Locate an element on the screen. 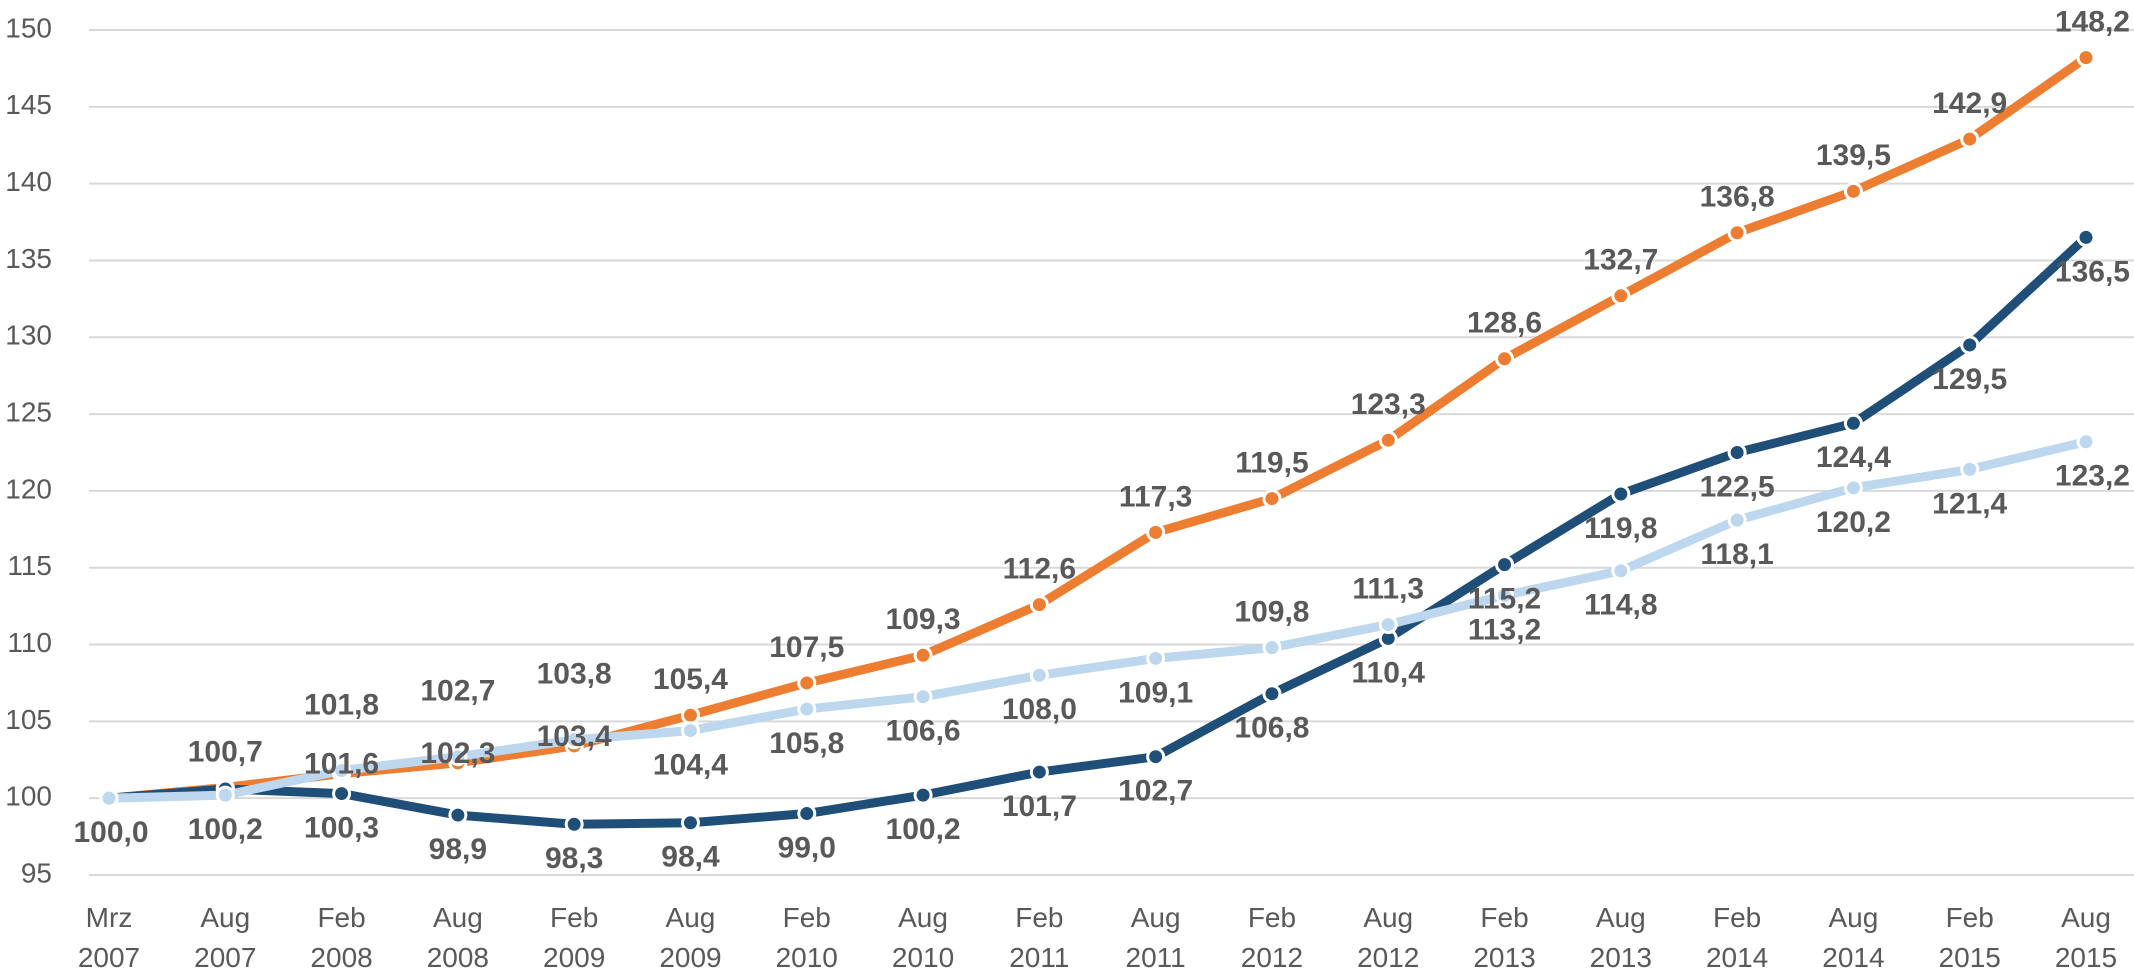  data-label: 123,2 is located at coordinates (2092, 476).